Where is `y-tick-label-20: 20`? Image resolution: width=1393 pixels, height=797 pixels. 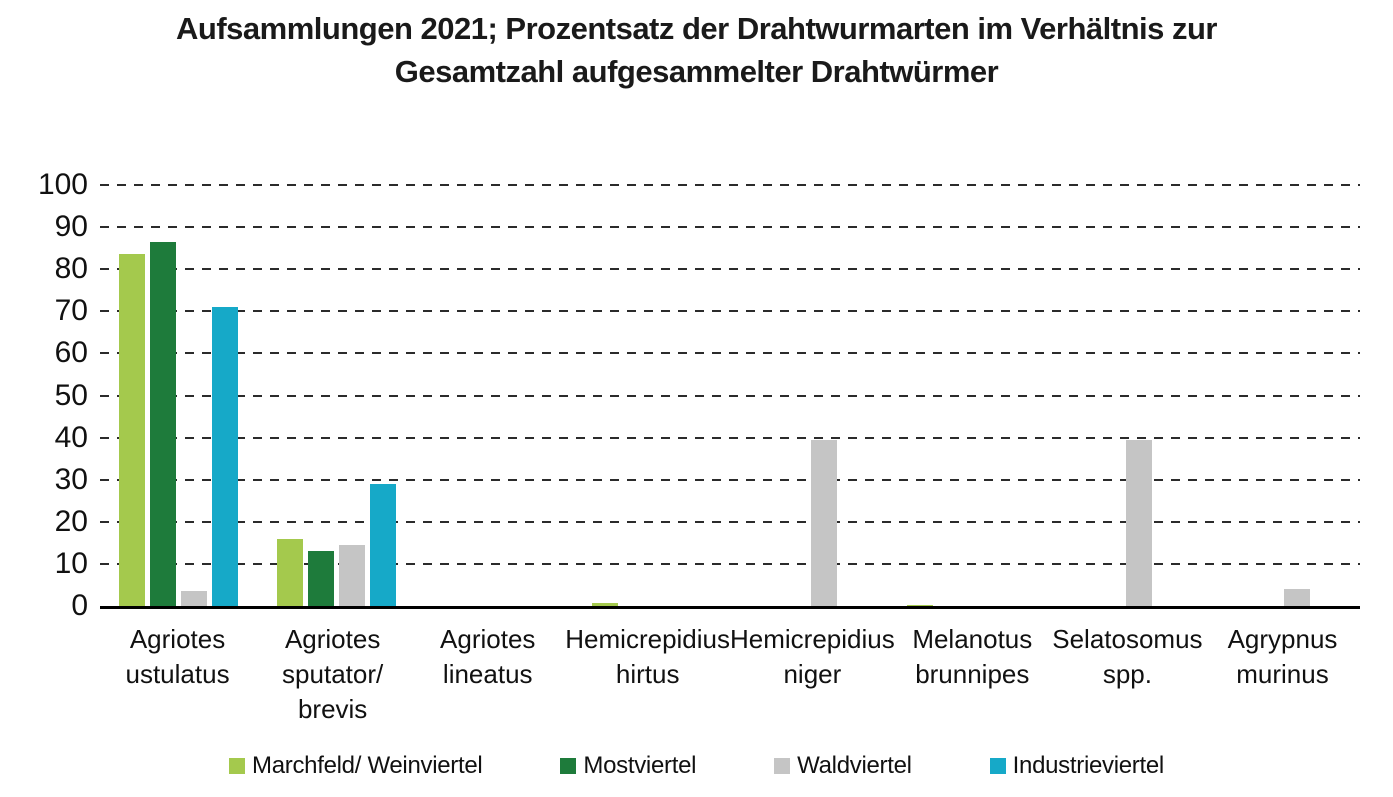
y-tick-label-20: 20 is located at coordinates (71, 521).